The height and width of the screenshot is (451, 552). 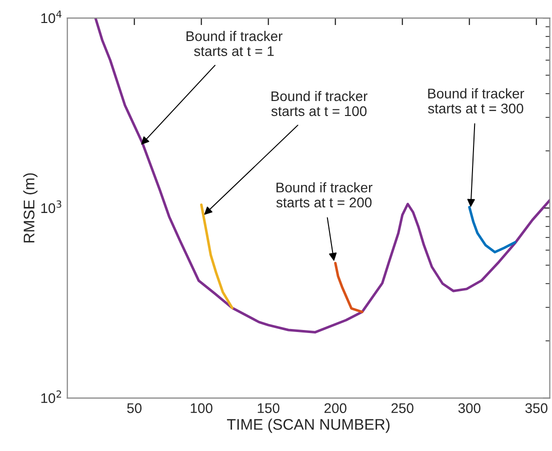 I want to click on annotation: Bound if tracker starts at t = 300, so click(x=476, y=101).